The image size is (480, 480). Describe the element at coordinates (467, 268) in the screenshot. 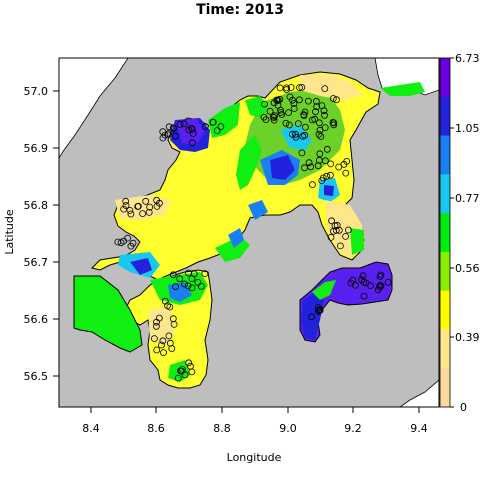

I see `colorbar-label: 0.56` at that location.